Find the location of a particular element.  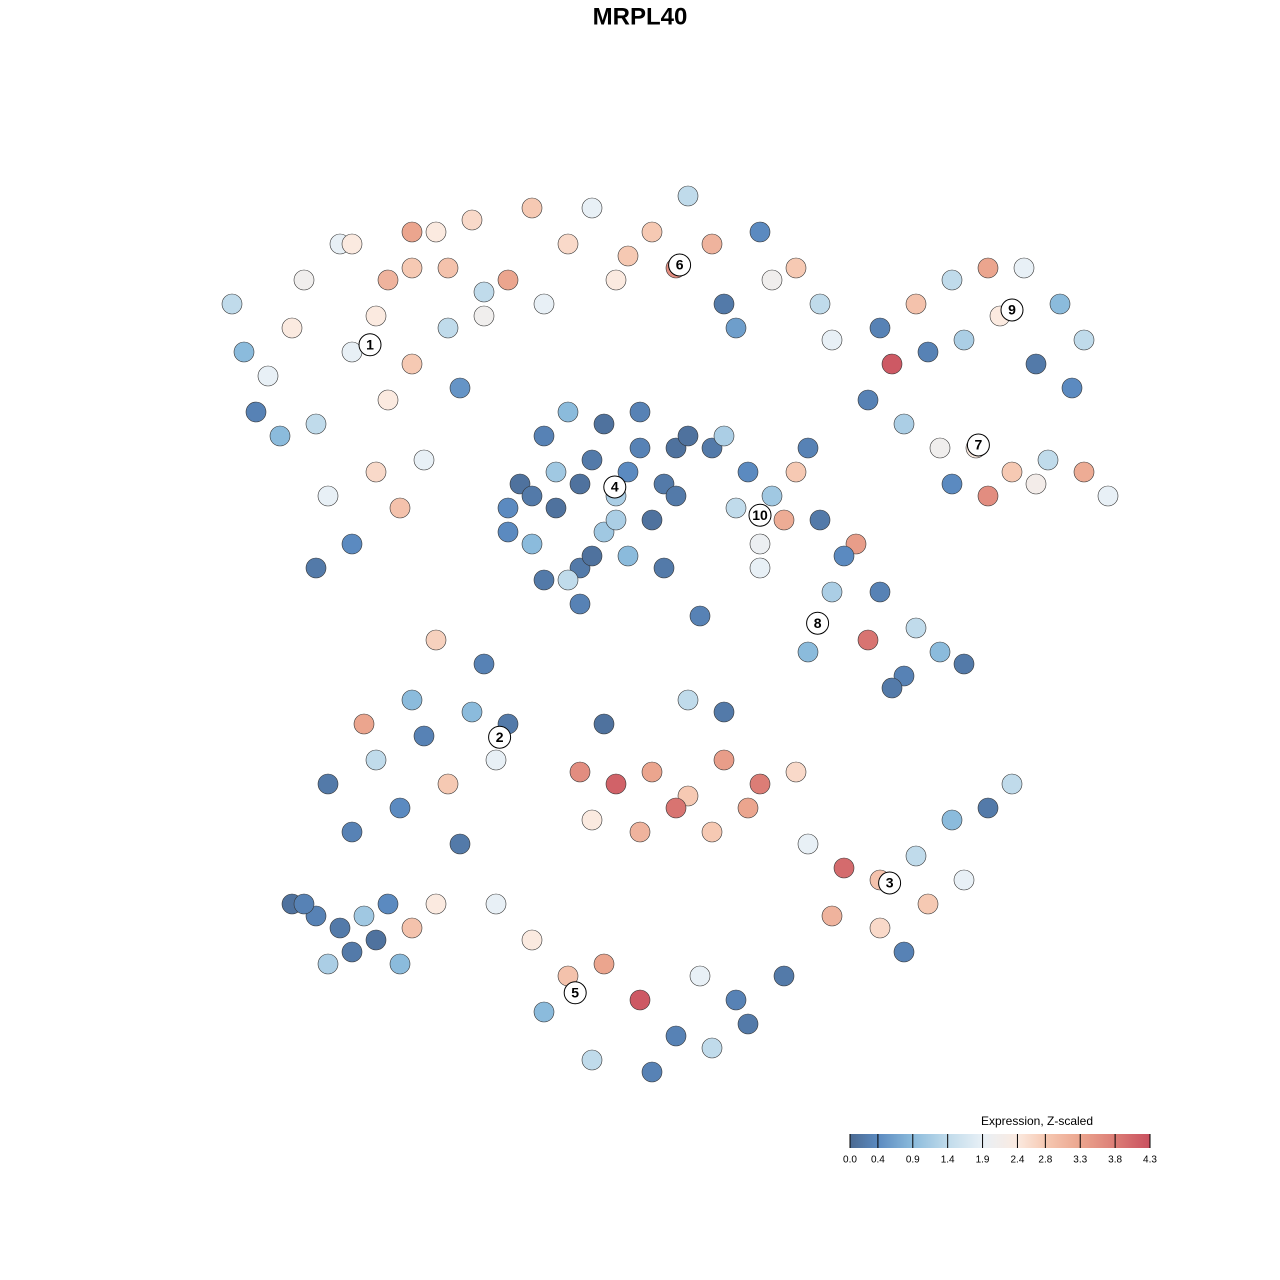

colorbar-tick-label: 3.3 is located at coordinates (1080, 1160).